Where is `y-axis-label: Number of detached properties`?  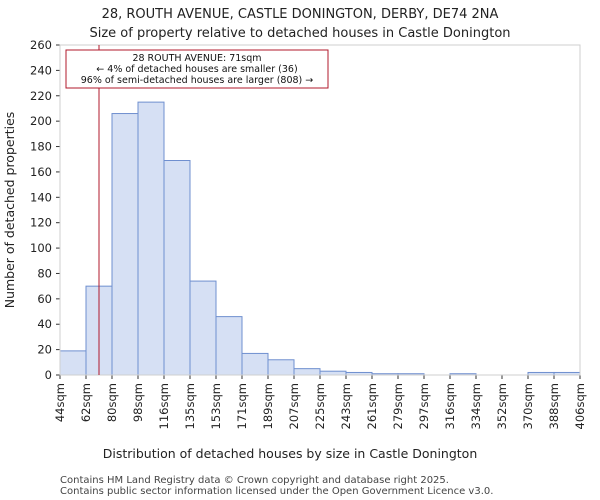 y-axis-label: Number of detached properties is located at coordinates (9, 210).